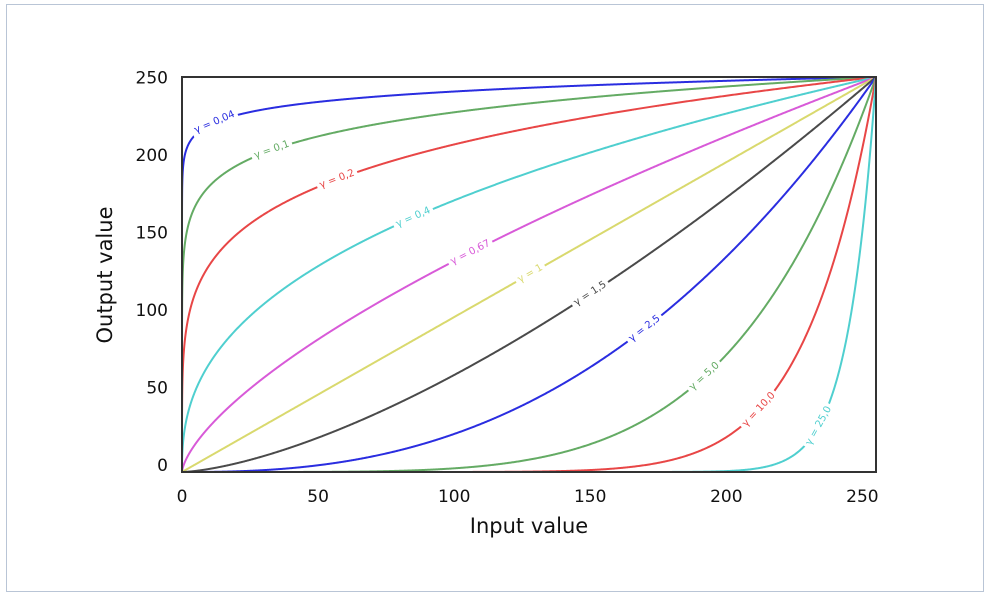 The image size is (990, 598). I want to click on x-tick-label: 200, so click(726, 497).